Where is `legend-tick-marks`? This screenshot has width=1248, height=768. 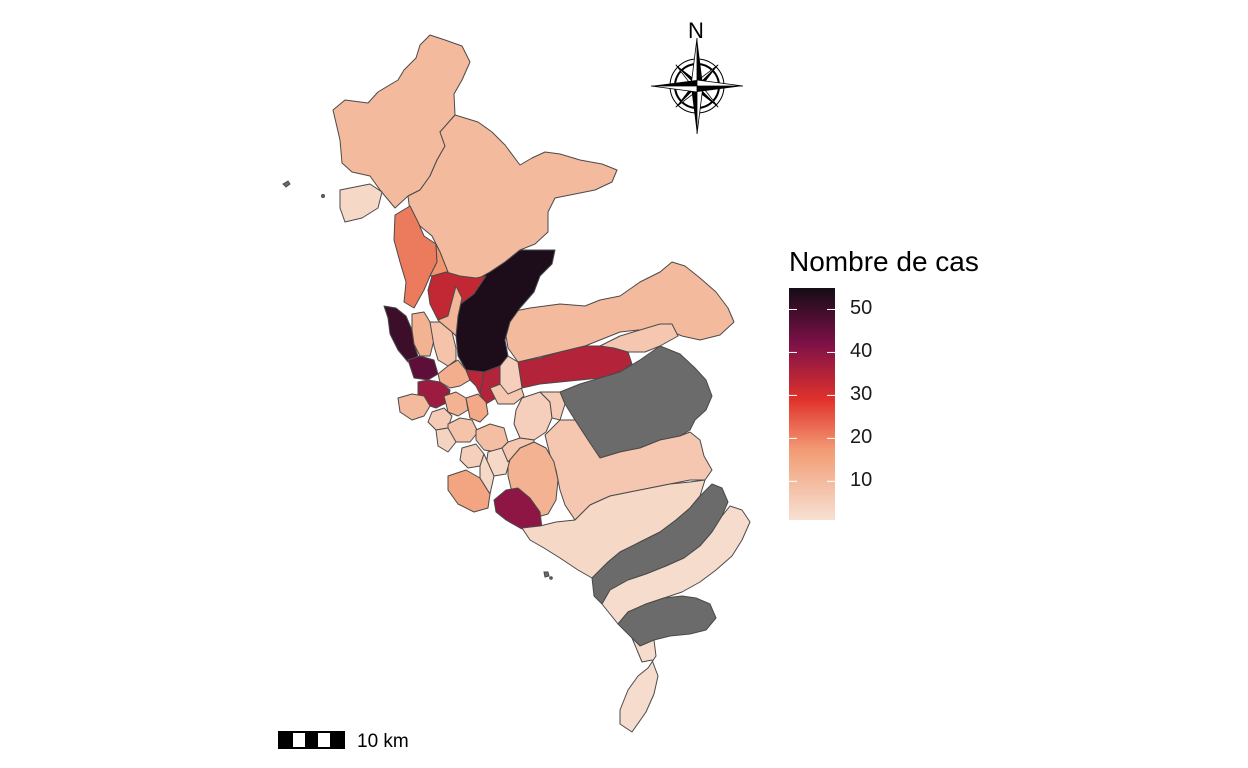
legend-tick-marks is located at coordinates (812, 395).